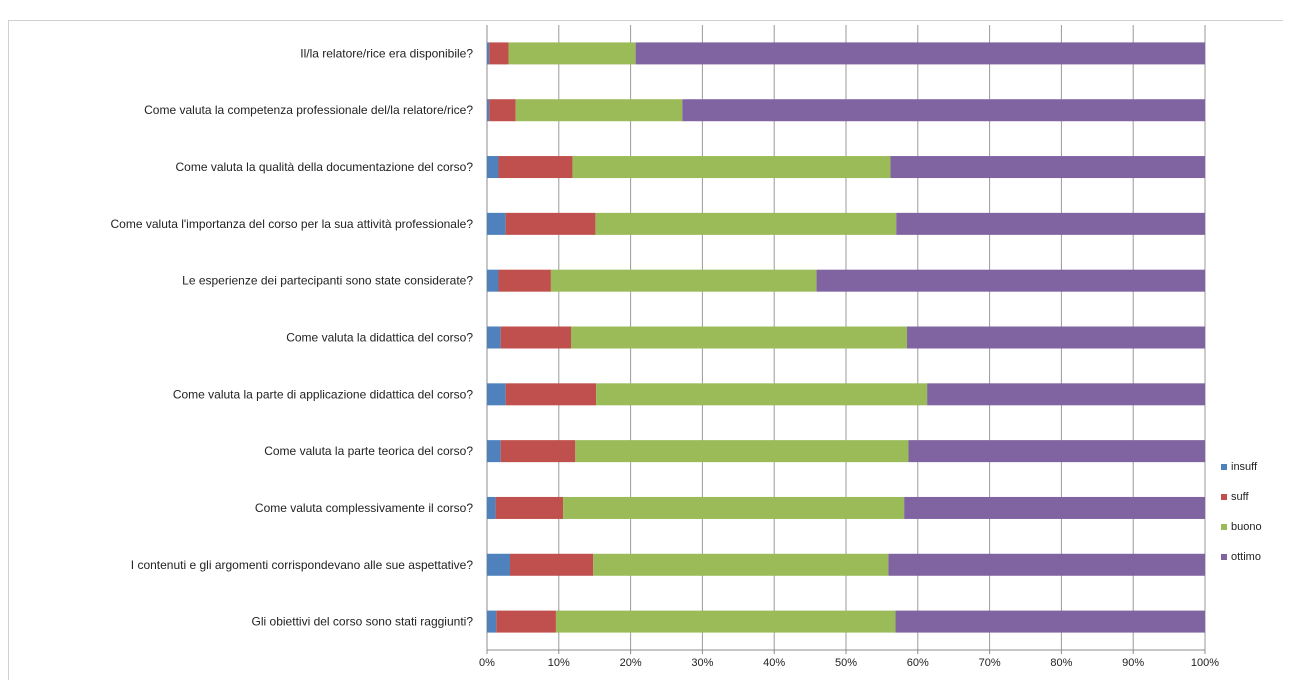 The width and height of the screenshot is (1291, 680). I want to click on legend-swatch-ottimo, so click(1224, 557).